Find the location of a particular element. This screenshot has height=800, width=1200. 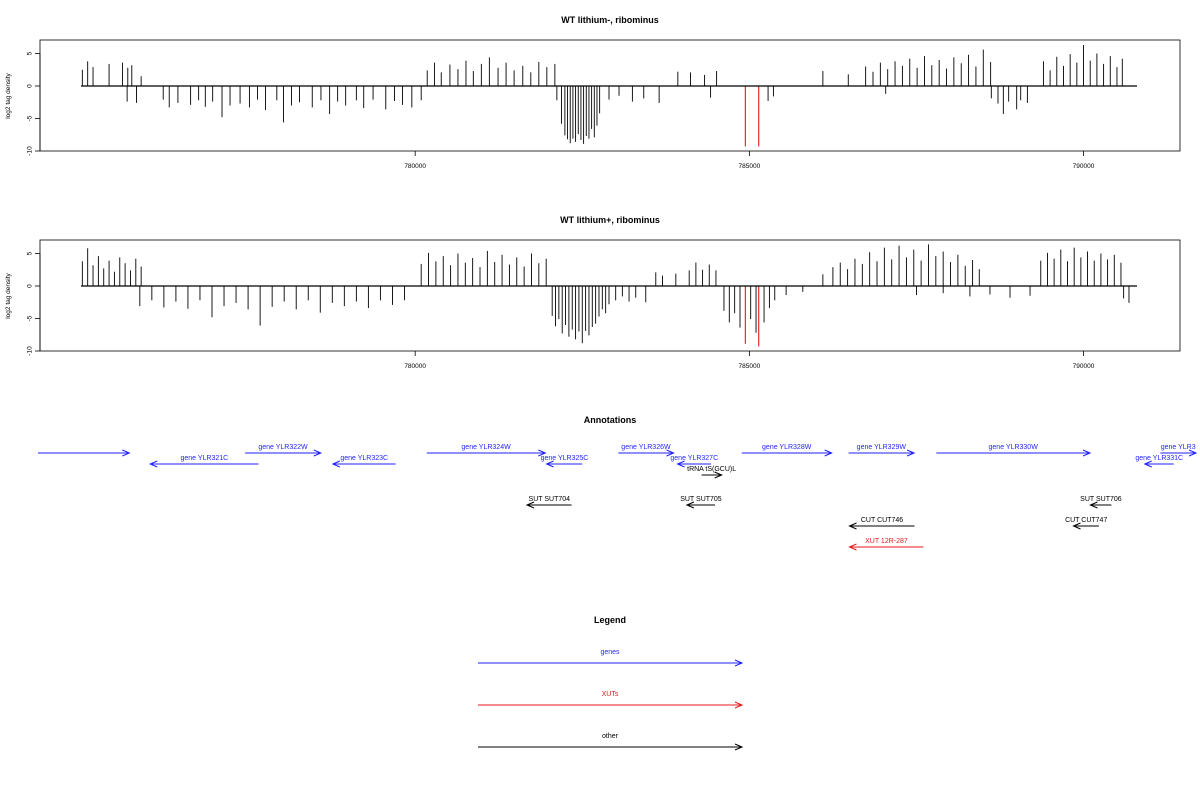

annotations-title: Annotations is located at coordinates (610, 420).